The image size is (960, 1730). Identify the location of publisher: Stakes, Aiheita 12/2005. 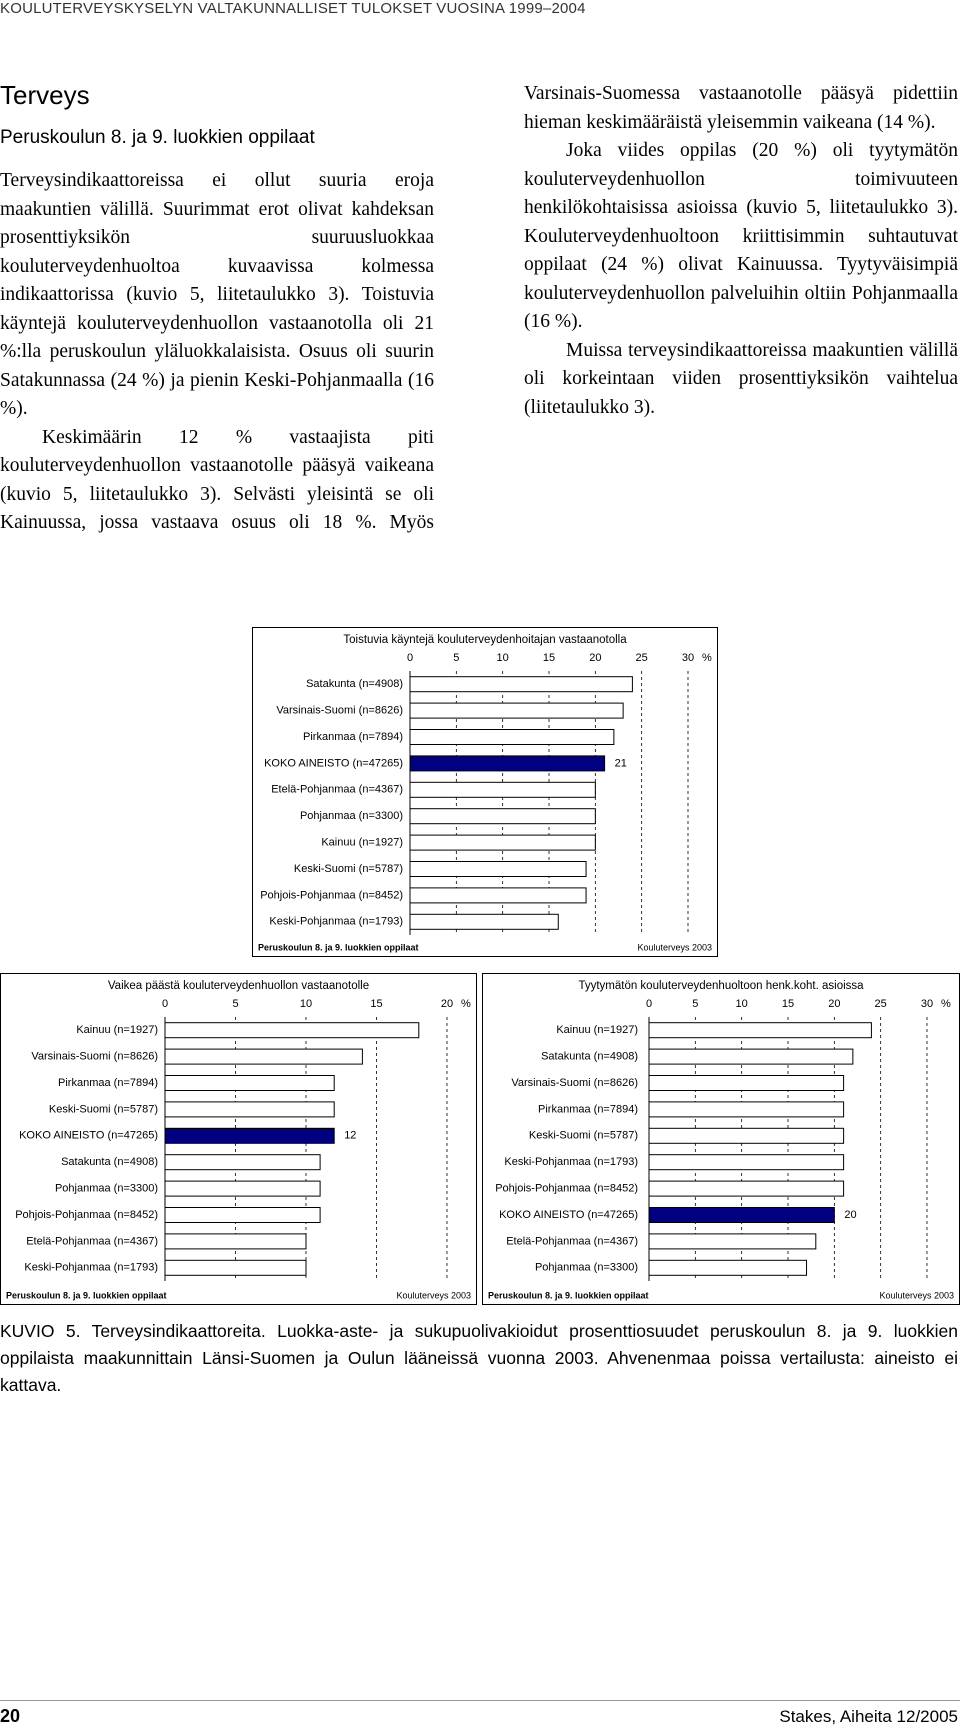
(868, 1716).